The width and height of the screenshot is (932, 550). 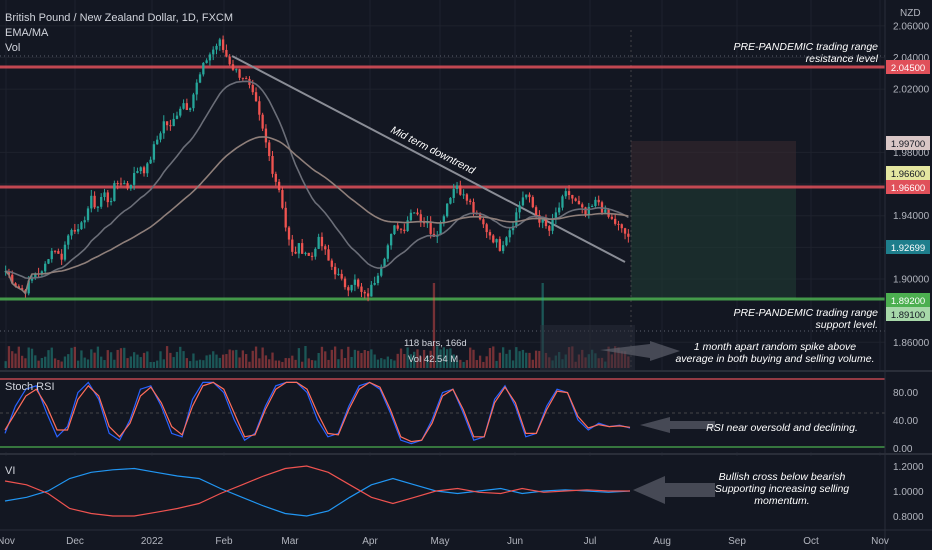 I want to click on annotation-resistance-2: resistance level, so click(x=842, y=59).